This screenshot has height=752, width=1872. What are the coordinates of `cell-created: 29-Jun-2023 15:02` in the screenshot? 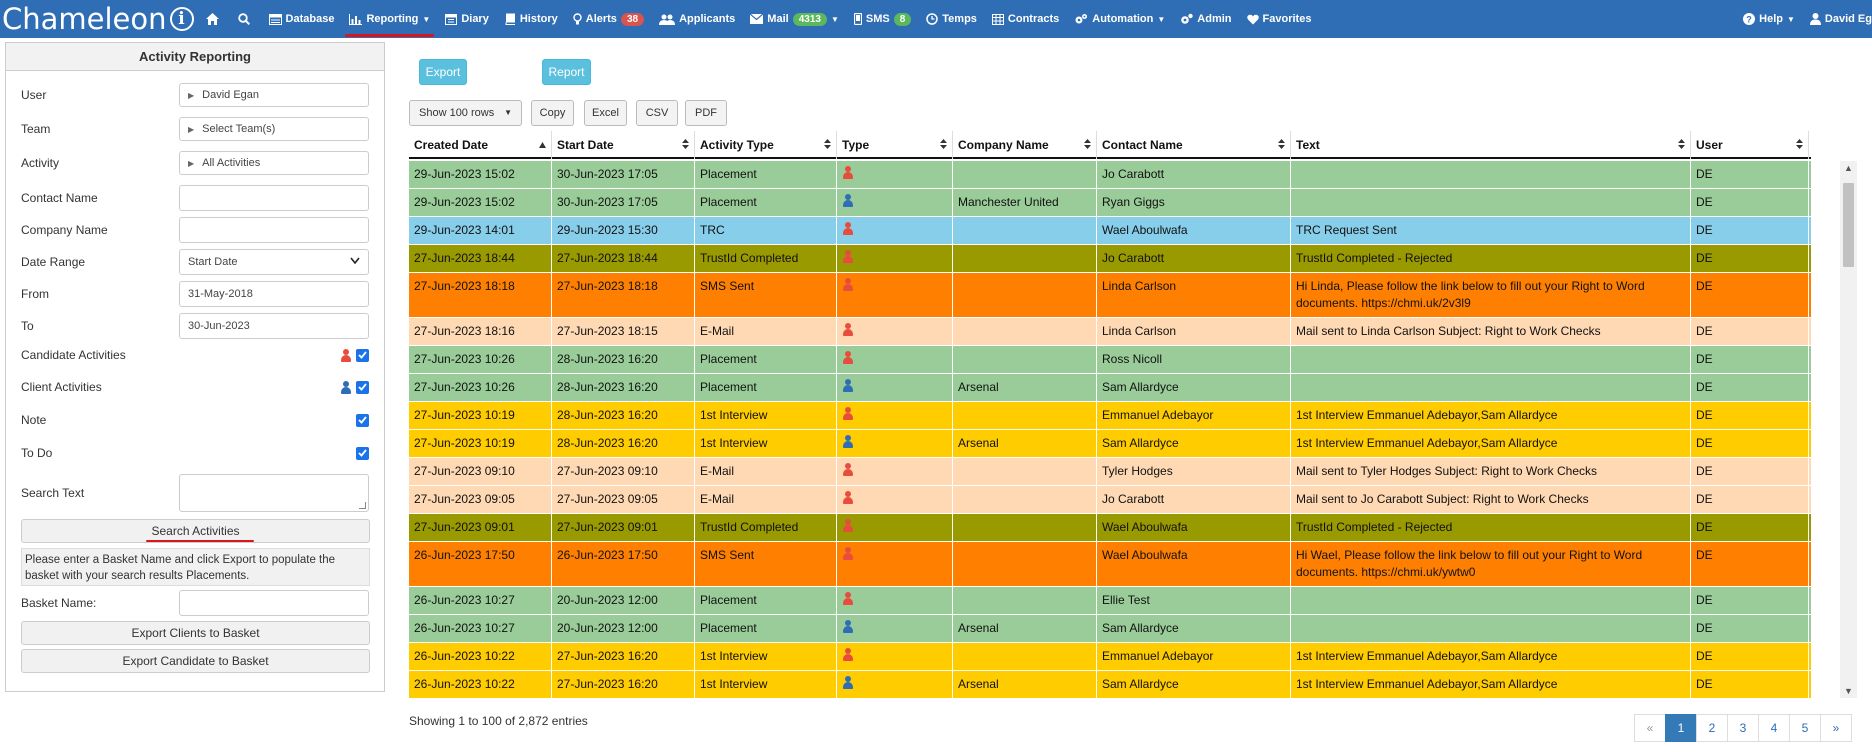 It's located at (480, 174).